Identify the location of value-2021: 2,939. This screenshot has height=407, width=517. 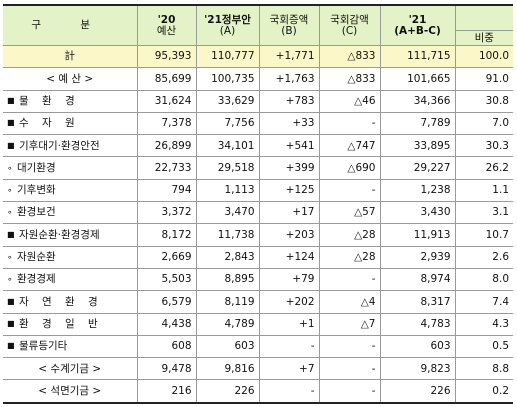
(417, 257).